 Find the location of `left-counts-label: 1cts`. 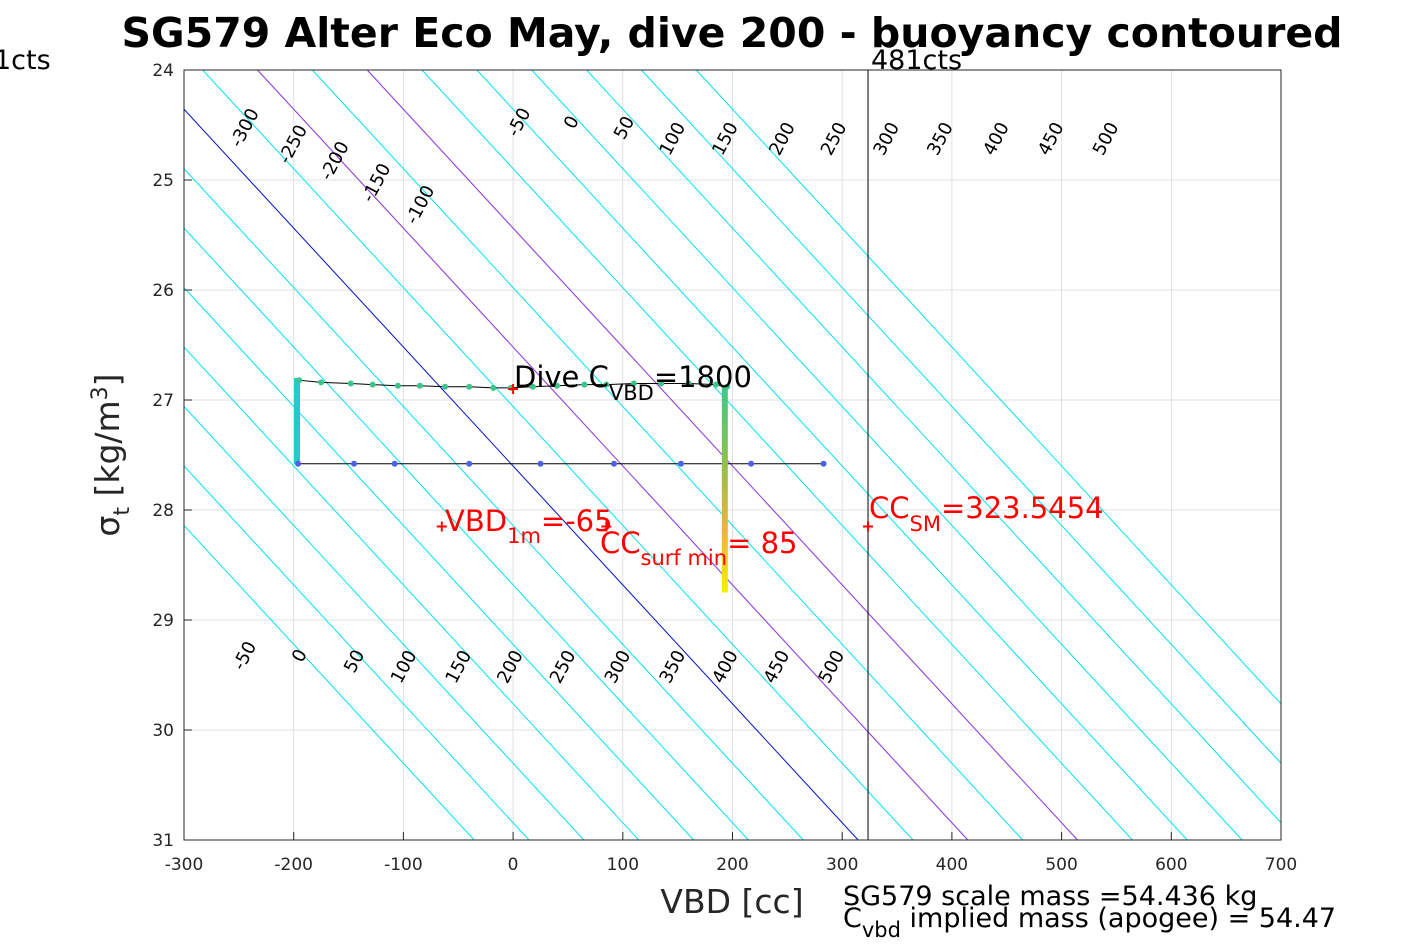

left-counts-label: 1cts is located at coordinates (25, 60).